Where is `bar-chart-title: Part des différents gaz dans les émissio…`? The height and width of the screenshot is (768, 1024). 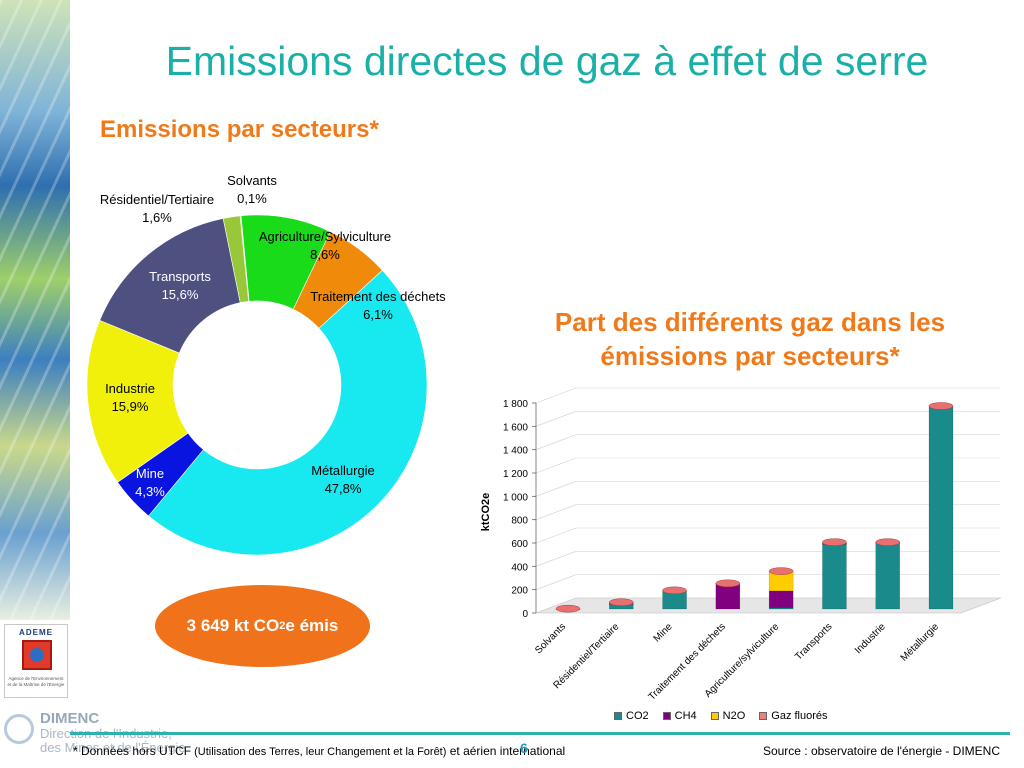 bar-chart-title: Part des différents gaz dans les émissio… is located at coordinates (750, 339).